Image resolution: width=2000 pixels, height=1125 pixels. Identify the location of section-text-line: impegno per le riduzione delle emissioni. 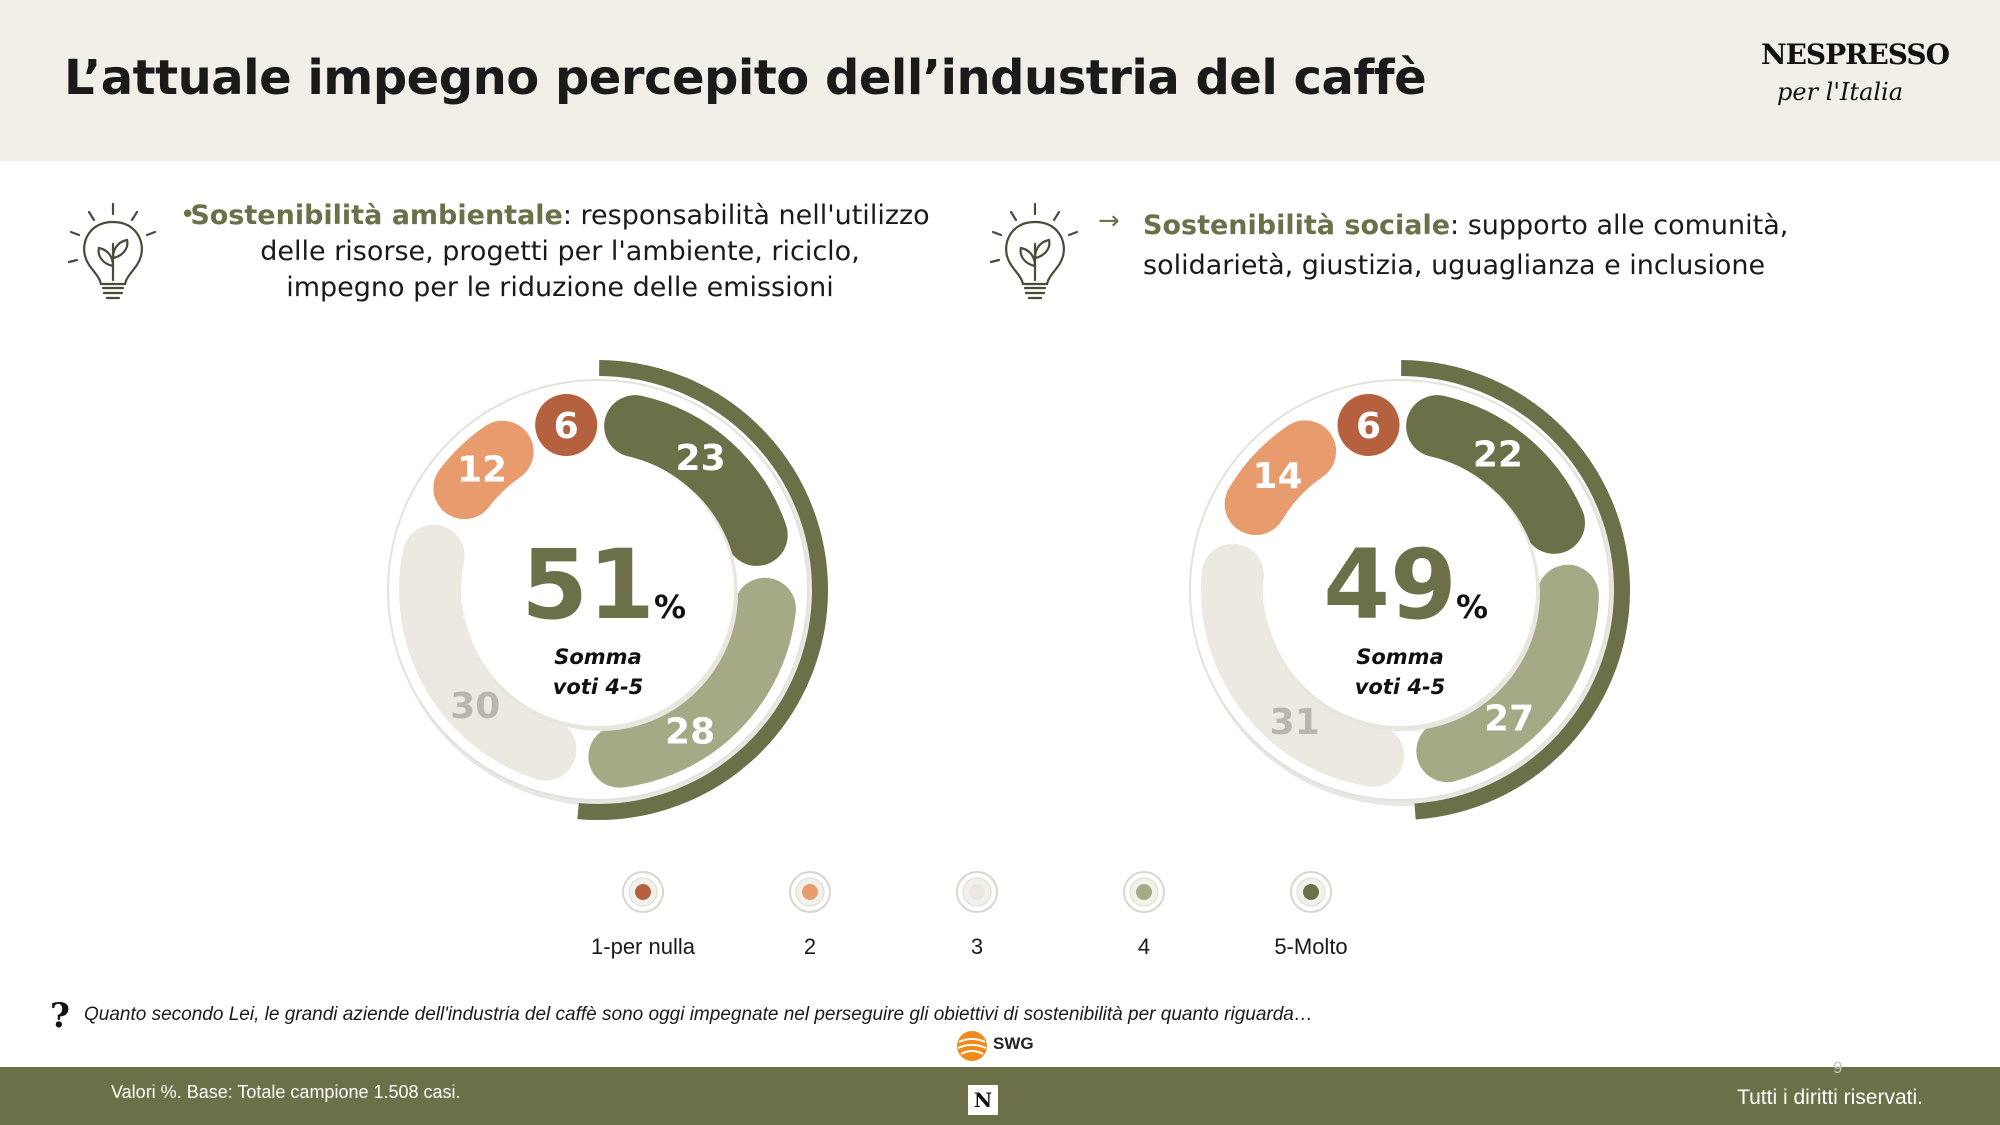
(560, 287).